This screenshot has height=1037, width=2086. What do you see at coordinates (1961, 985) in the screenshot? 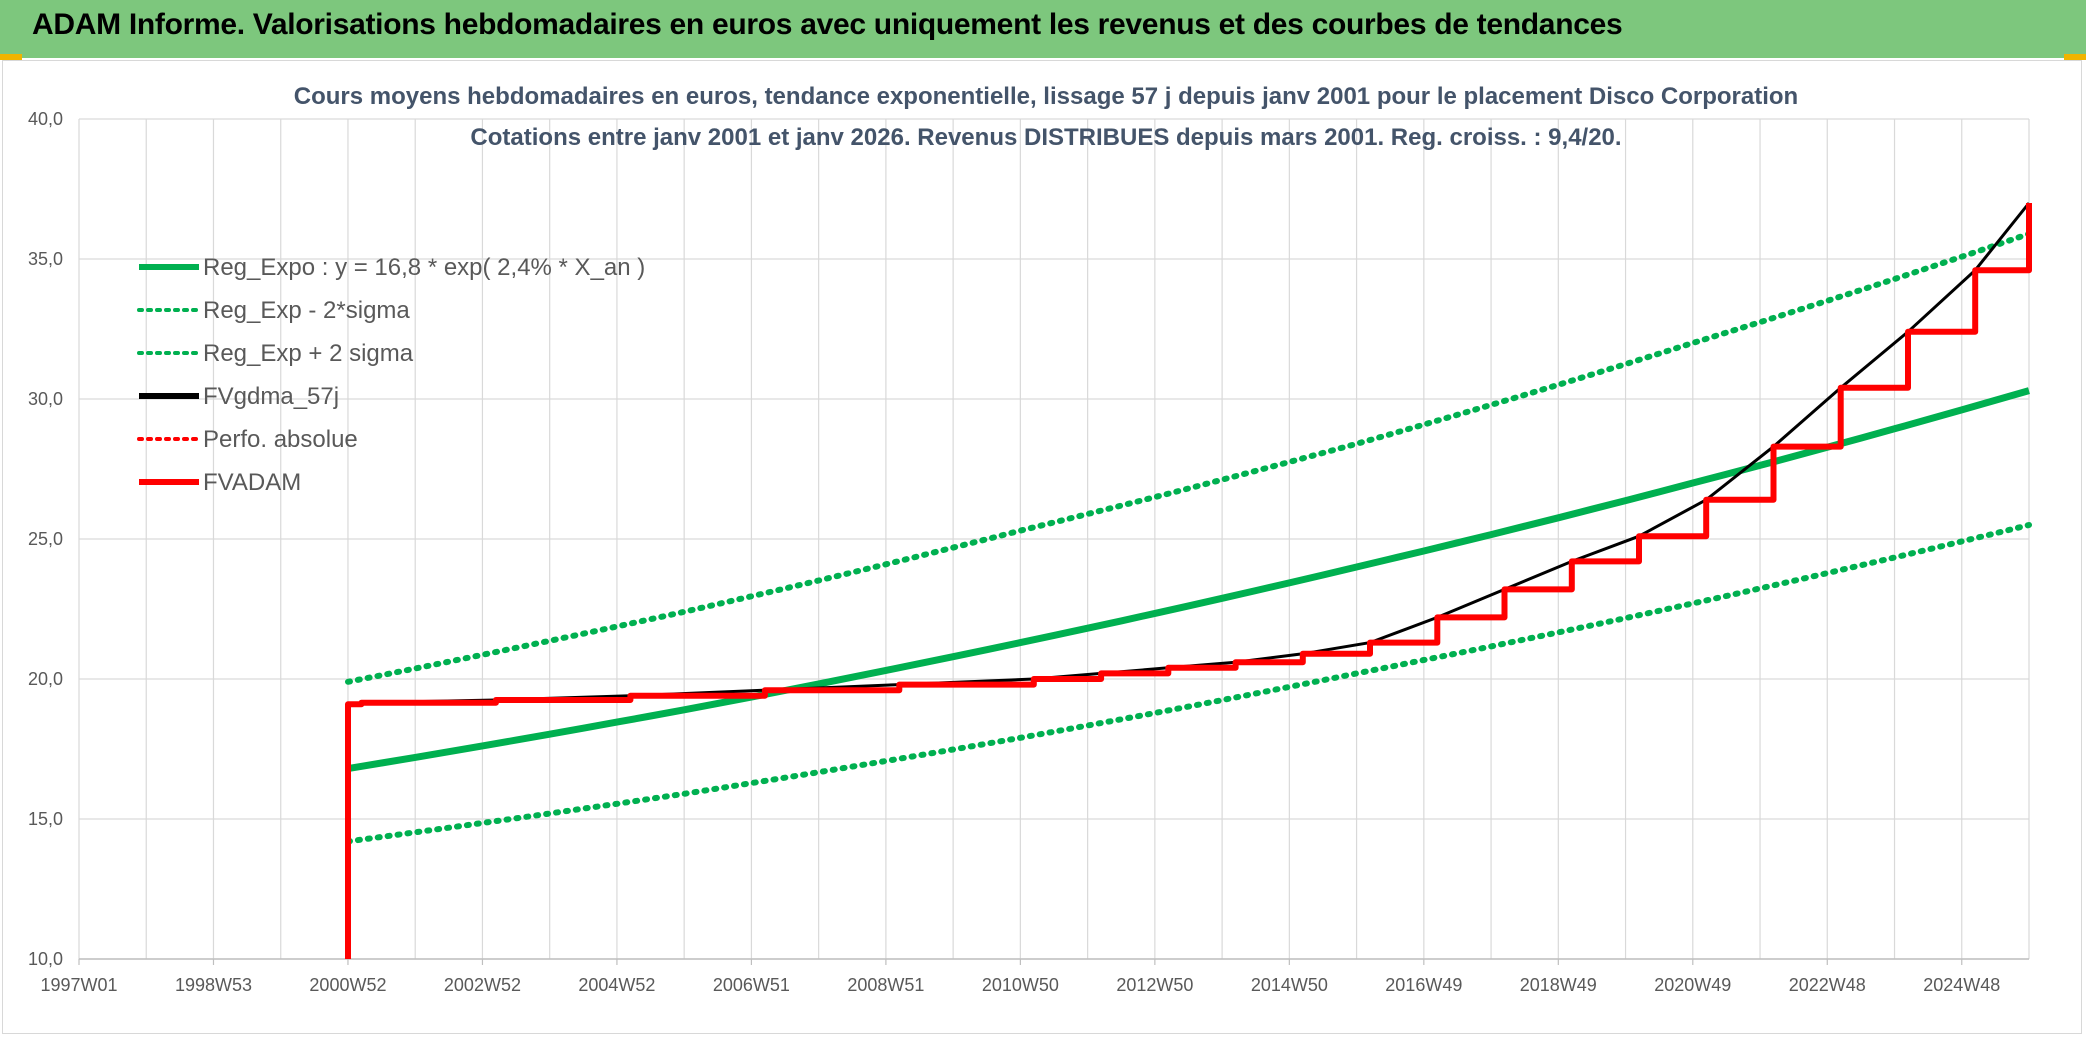
I see `x-tick-label: 2024W48` at bounding box center [1961, 985].